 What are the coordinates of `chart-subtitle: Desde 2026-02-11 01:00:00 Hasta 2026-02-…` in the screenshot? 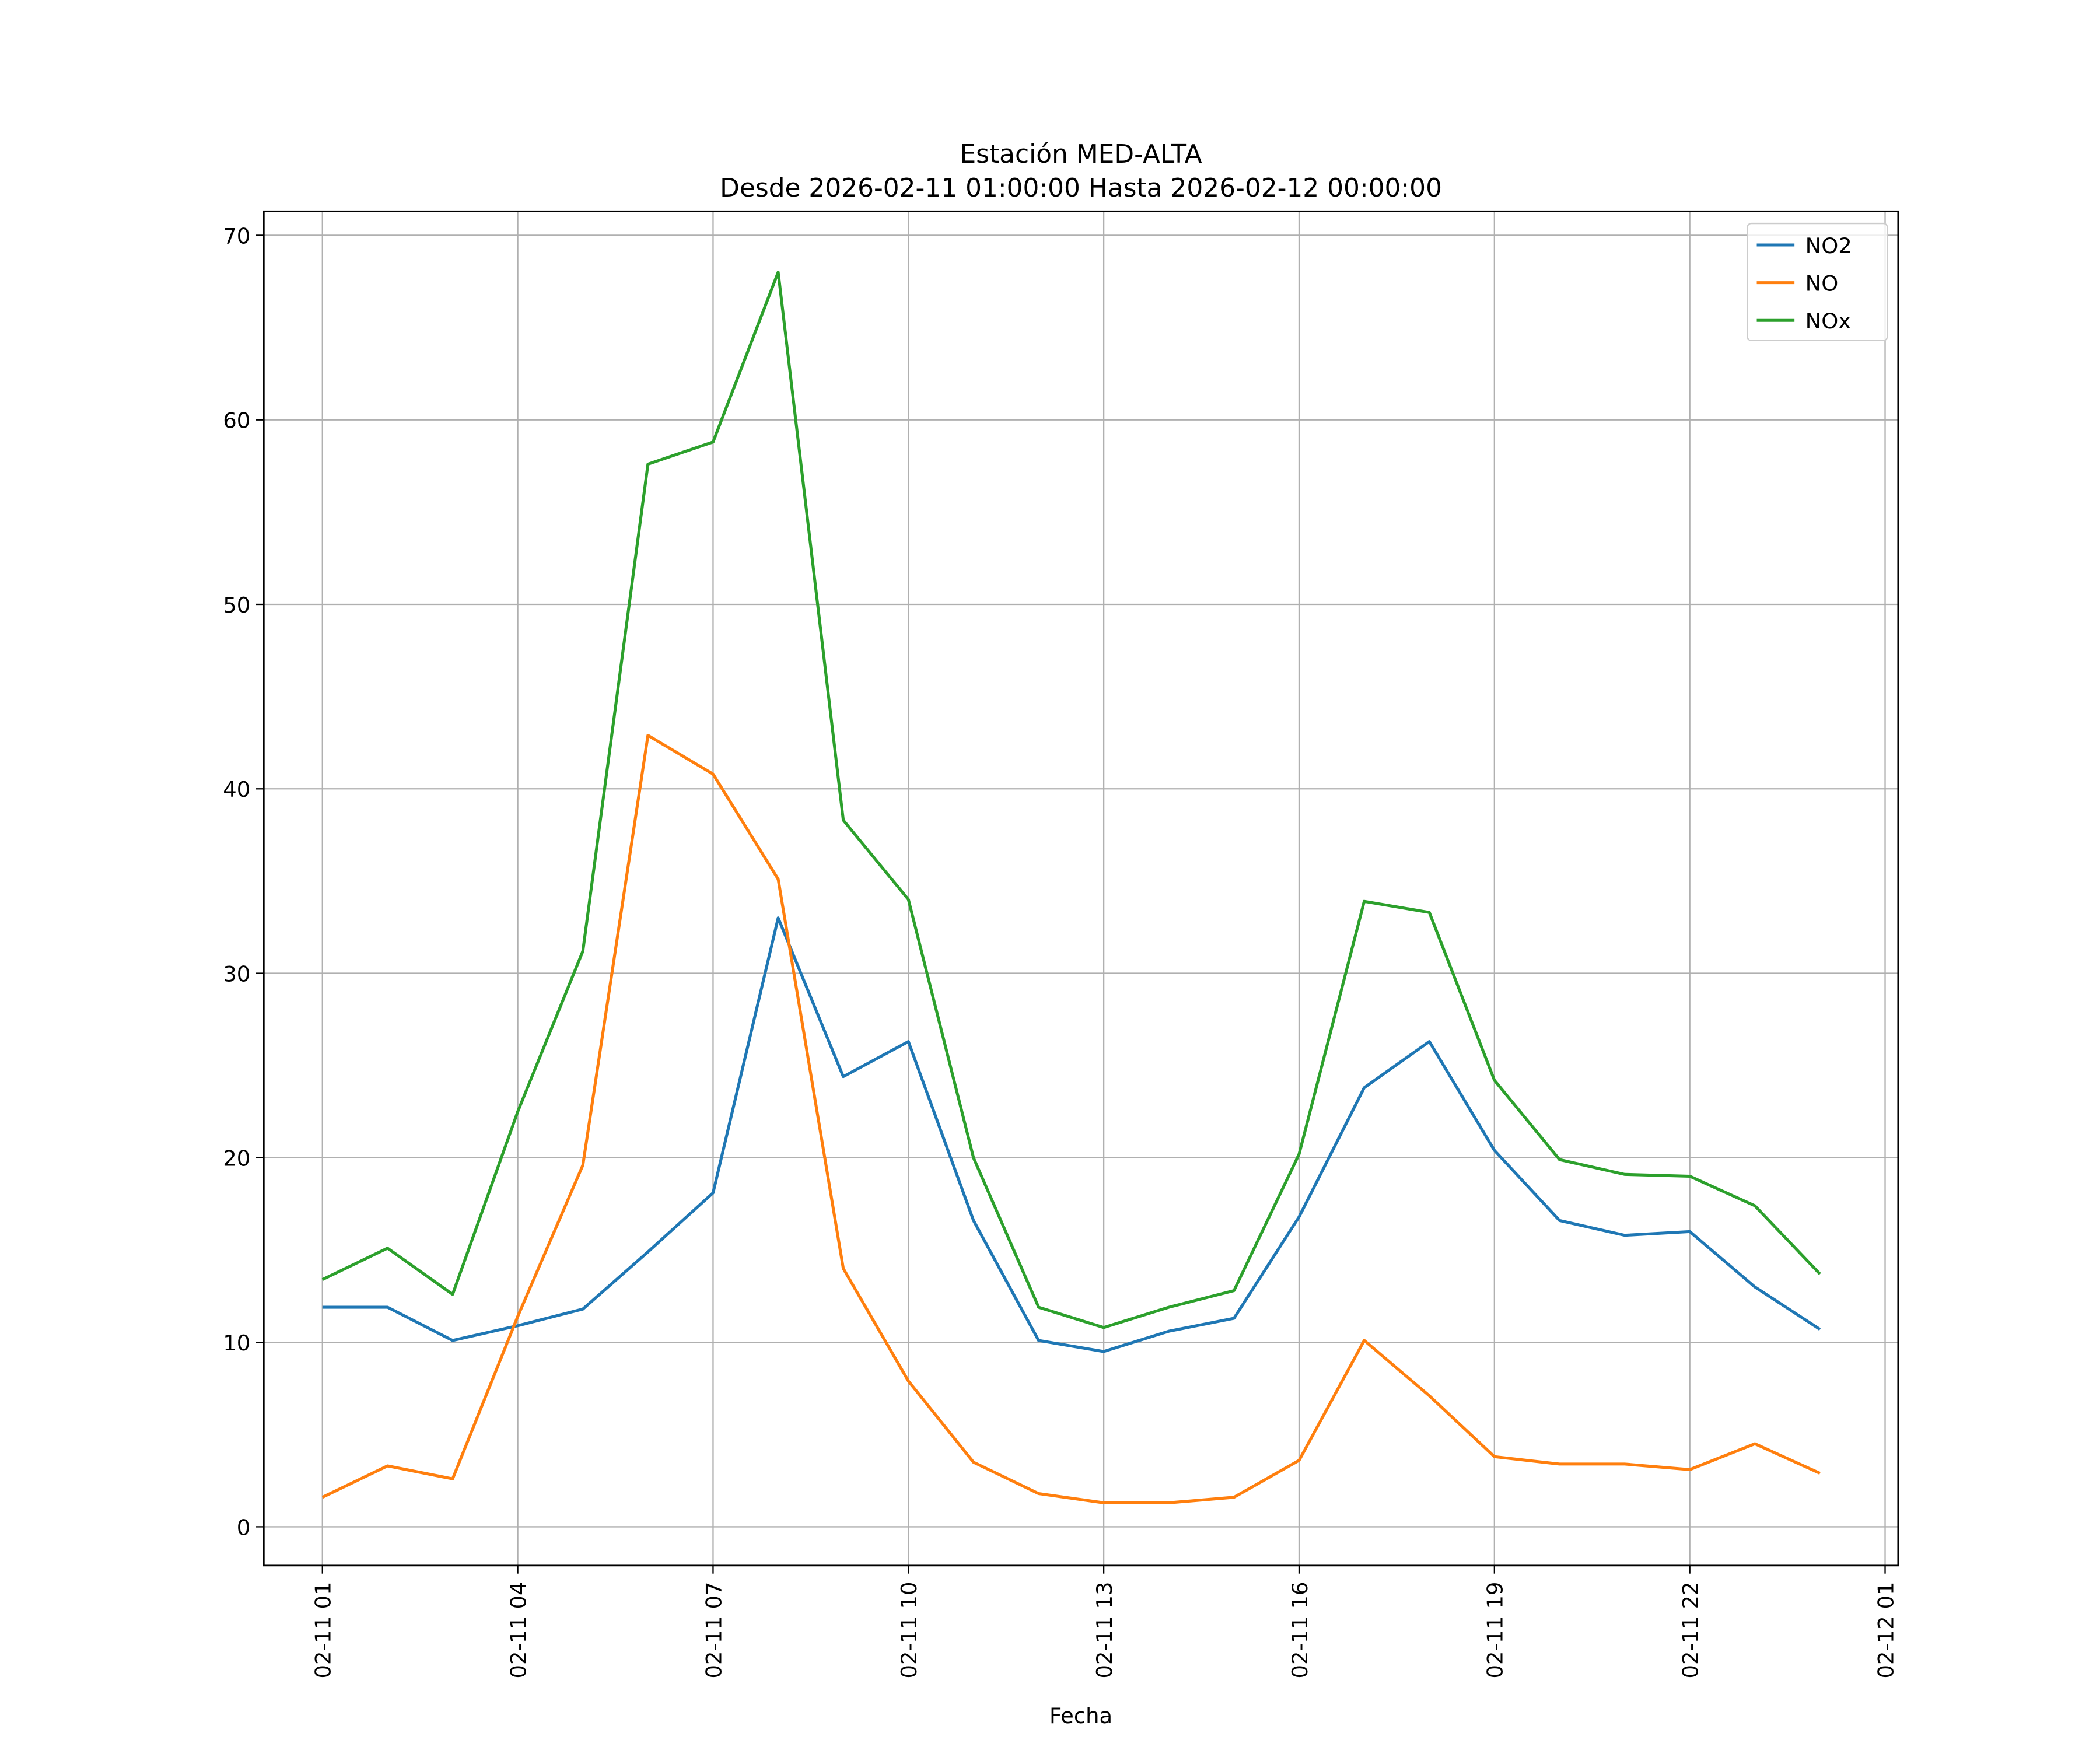 It's located at (1081, 188).